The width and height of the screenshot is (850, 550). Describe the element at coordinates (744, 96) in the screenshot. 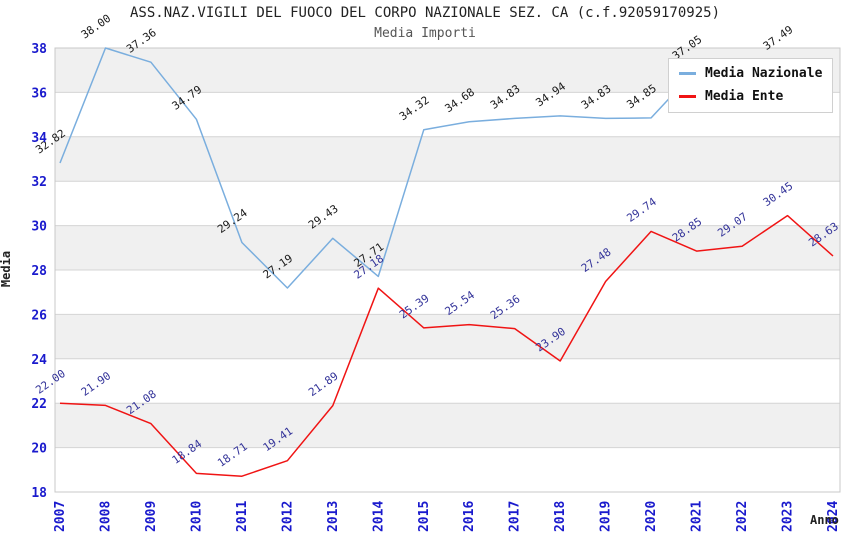

I see `legend-label: Media Ente` at that location.